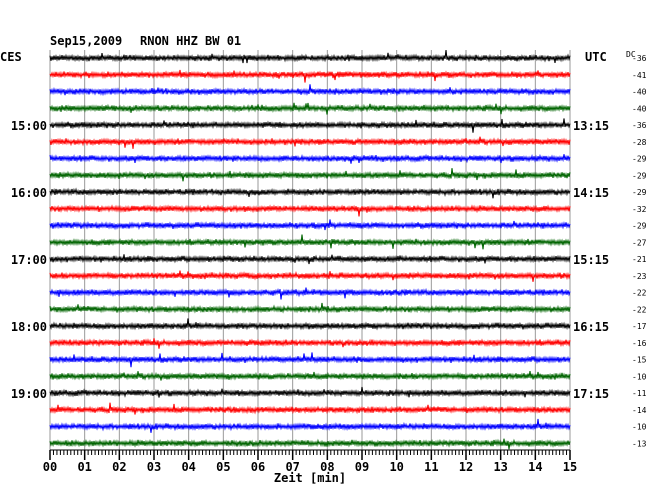 The image size is (650, 494). I want to click on left-axis-label: CES, so click(11, 57).